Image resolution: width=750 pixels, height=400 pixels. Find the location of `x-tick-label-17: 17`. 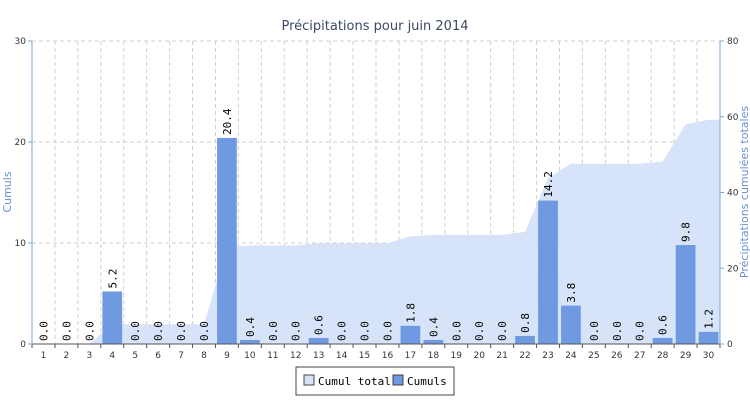

x-tick-label-17: 17 is located at coordinates (410, 356).